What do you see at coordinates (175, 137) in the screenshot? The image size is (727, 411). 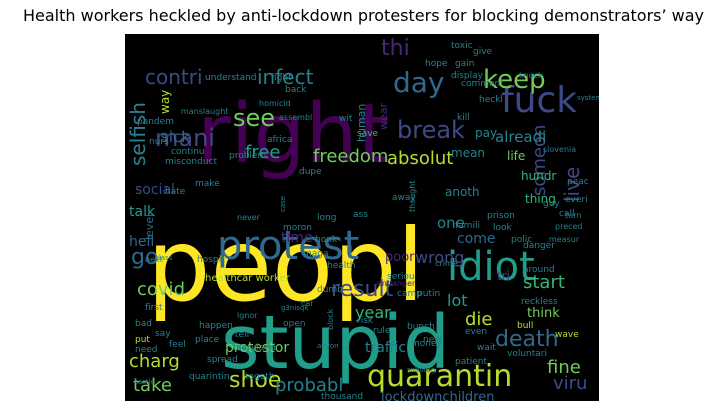 I see `word-sick: sick` at bounding box center [175, 137].